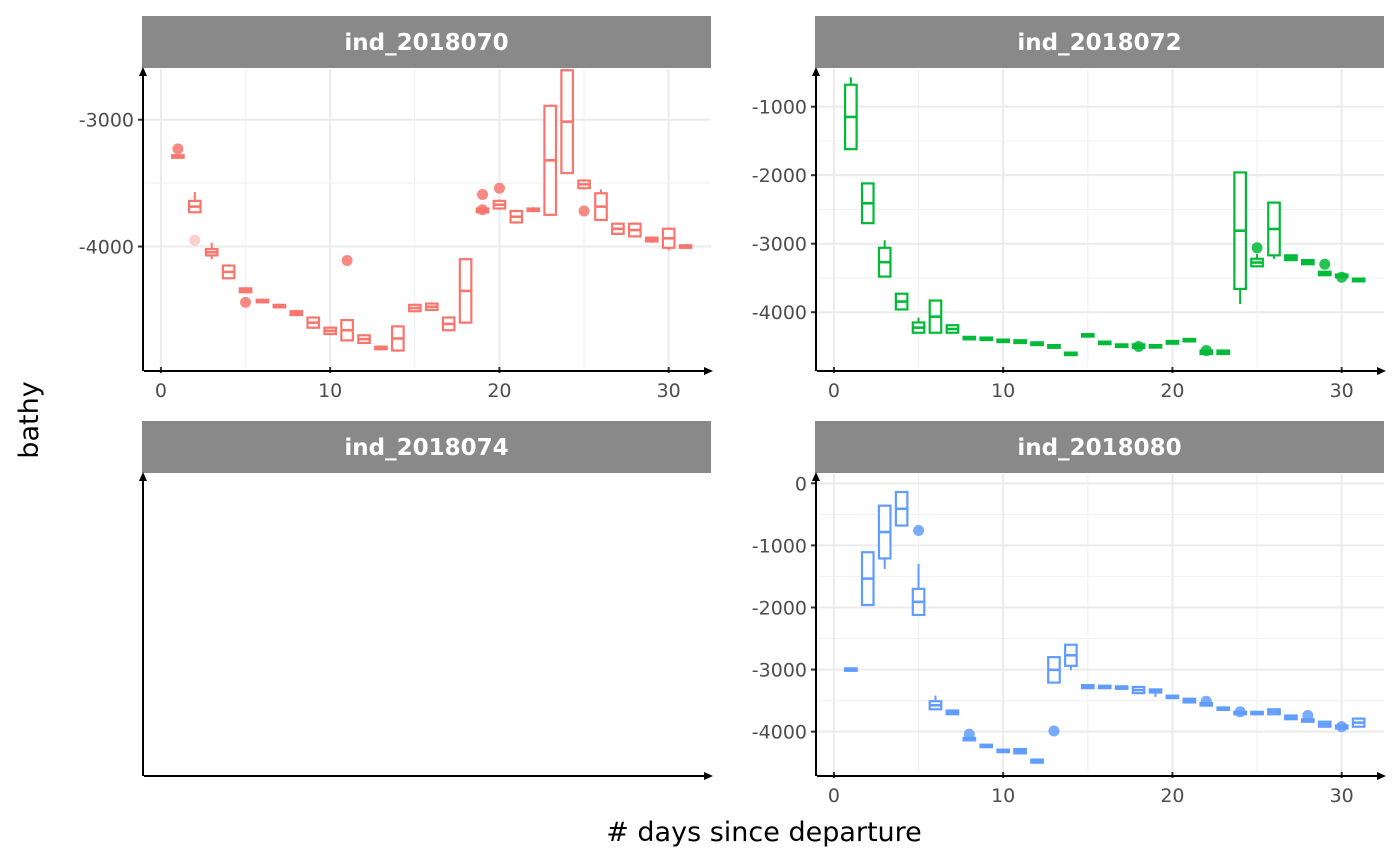  What do you see at coordinates (779, 108) in the screenshot?
I see `y-tick-label: -1000` at bounding box center [779, 108].